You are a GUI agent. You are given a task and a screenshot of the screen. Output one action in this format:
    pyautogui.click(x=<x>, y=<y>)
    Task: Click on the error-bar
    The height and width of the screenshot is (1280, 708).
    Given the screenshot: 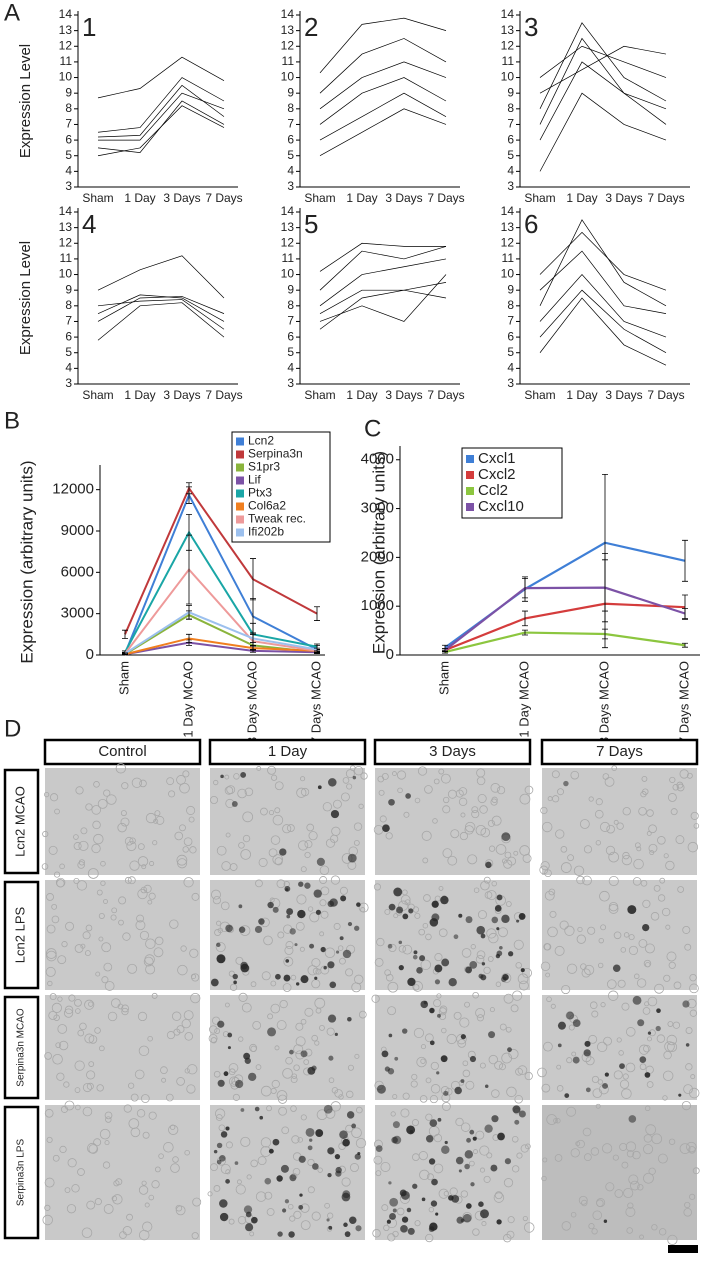 What is the action you would take?
    pyautogui.click(x=685, y=613)
    